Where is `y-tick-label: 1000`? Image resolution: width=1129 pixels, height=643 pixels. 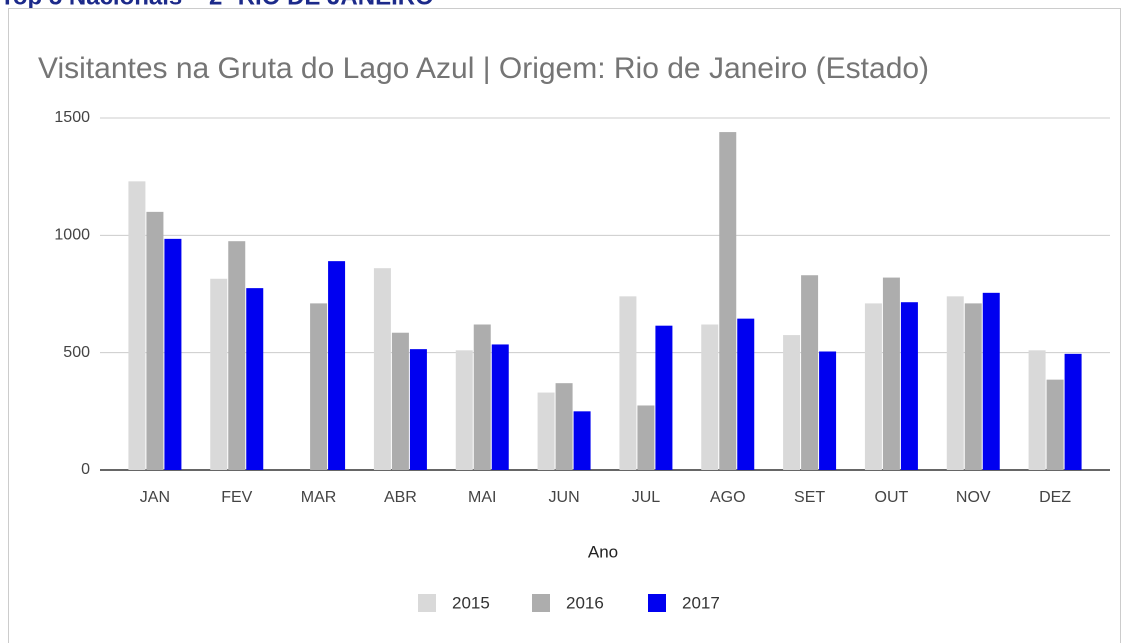 y-tick-label: 1000 is located at coordinates (72, 235).